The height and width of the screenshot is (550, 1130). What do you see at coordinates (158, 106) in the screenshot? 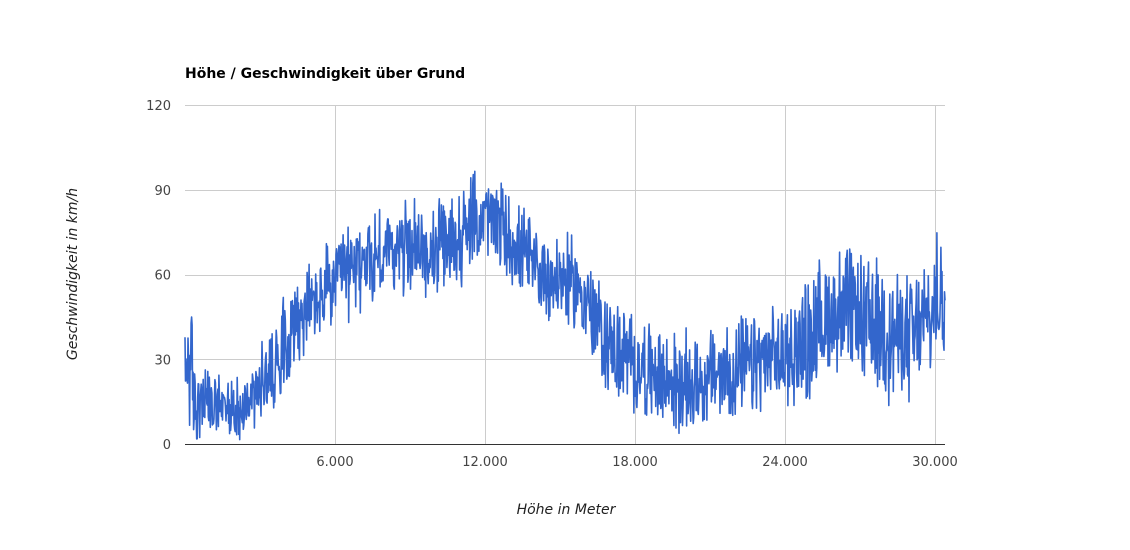
I see `y-tick-label: 120` at bounding box center [158, 106].